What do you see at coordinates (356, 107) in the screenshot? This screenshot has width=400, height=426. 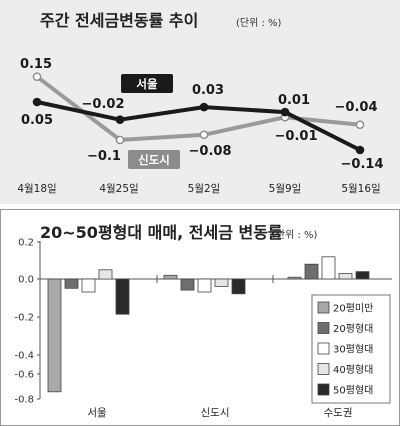 I see `value-label: −0.04` at bounding box center [356, 107].